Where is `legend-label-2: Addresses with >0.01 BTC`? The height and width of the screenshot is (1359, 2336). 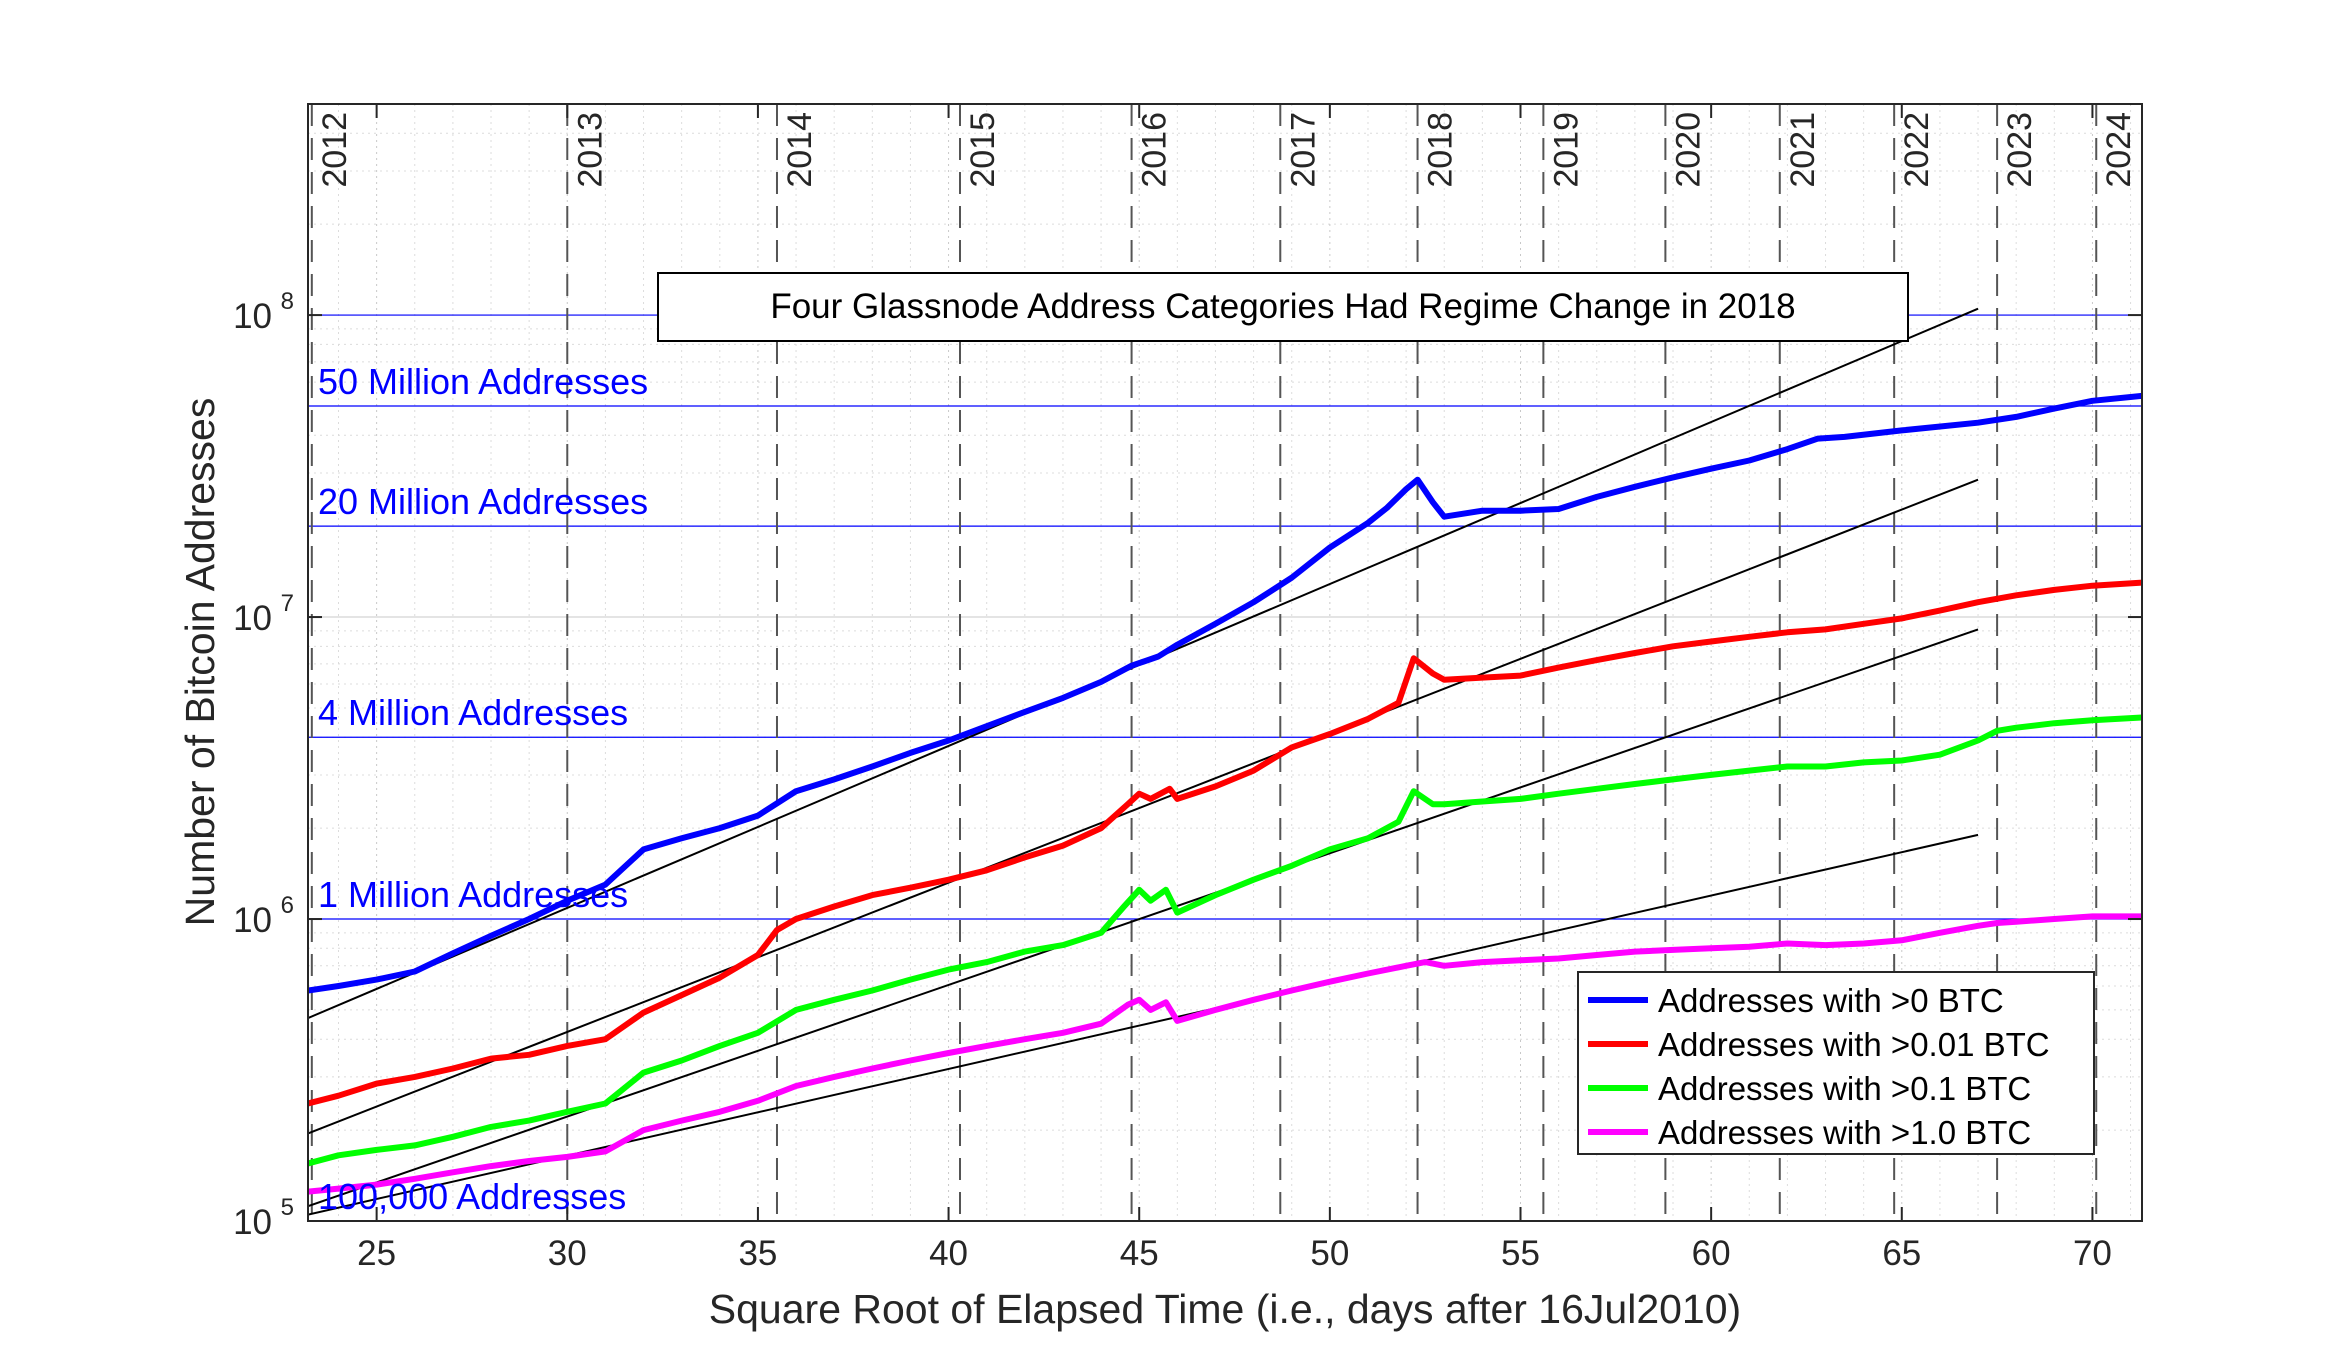 legend-label-2: Addresses with >0.01 BTC is located at coordinates (1854, 1044).